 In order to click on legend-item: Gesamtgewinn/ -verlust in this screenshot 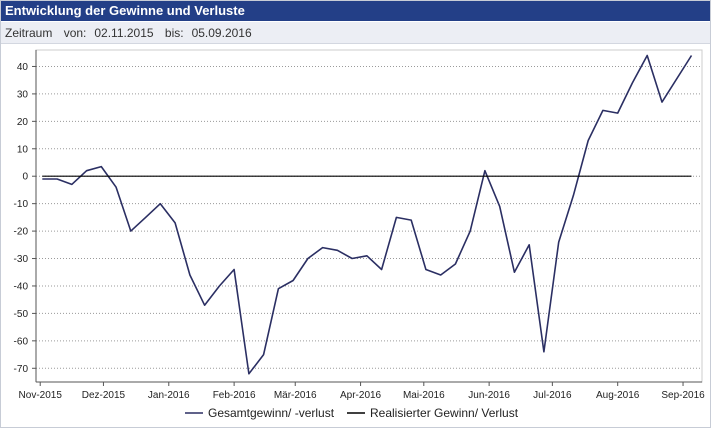, I will do `click(260, 413)`.